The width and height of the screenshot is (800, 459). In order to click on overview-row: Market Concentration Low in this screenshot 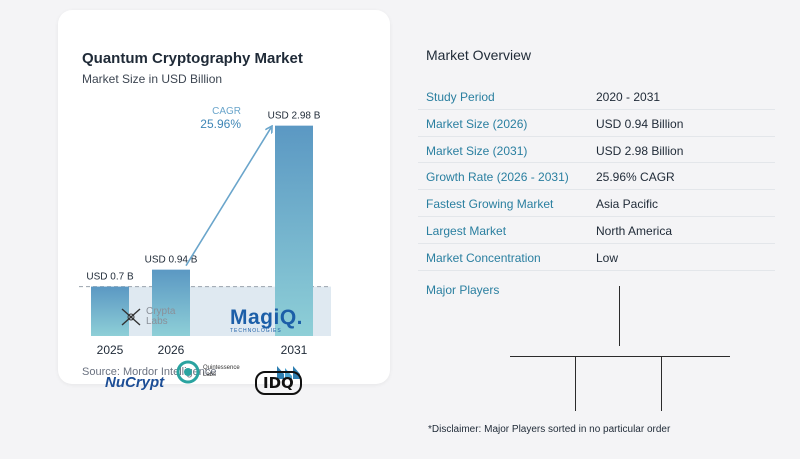, I will do `click(596, 257)`.